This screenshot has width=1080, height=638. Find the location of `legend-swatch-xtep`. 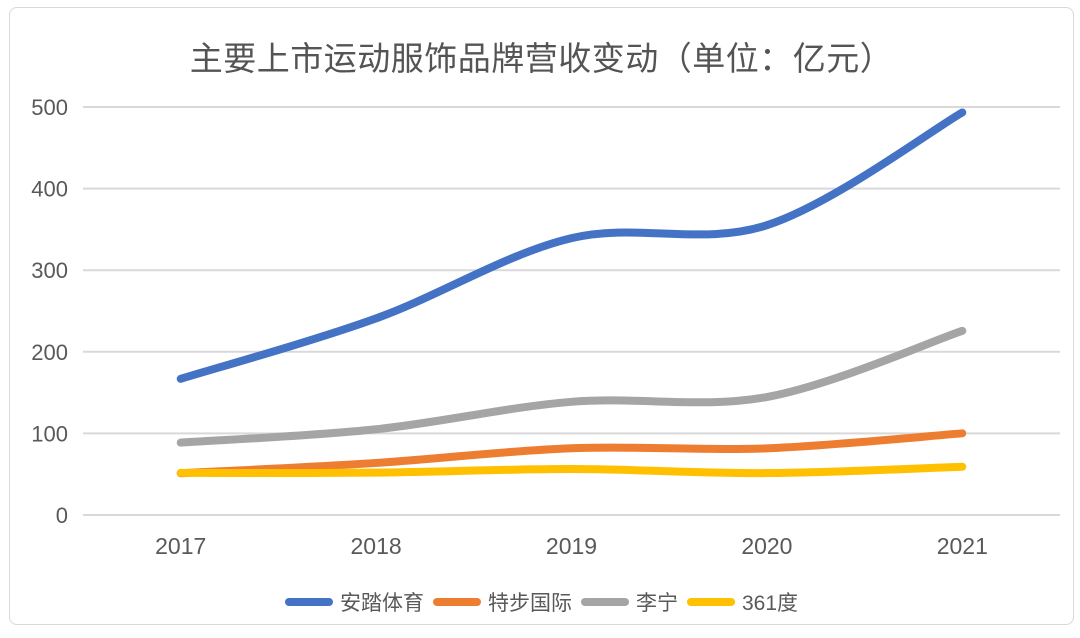

legend-swatch-xtep is located at coordinates (457, 602).